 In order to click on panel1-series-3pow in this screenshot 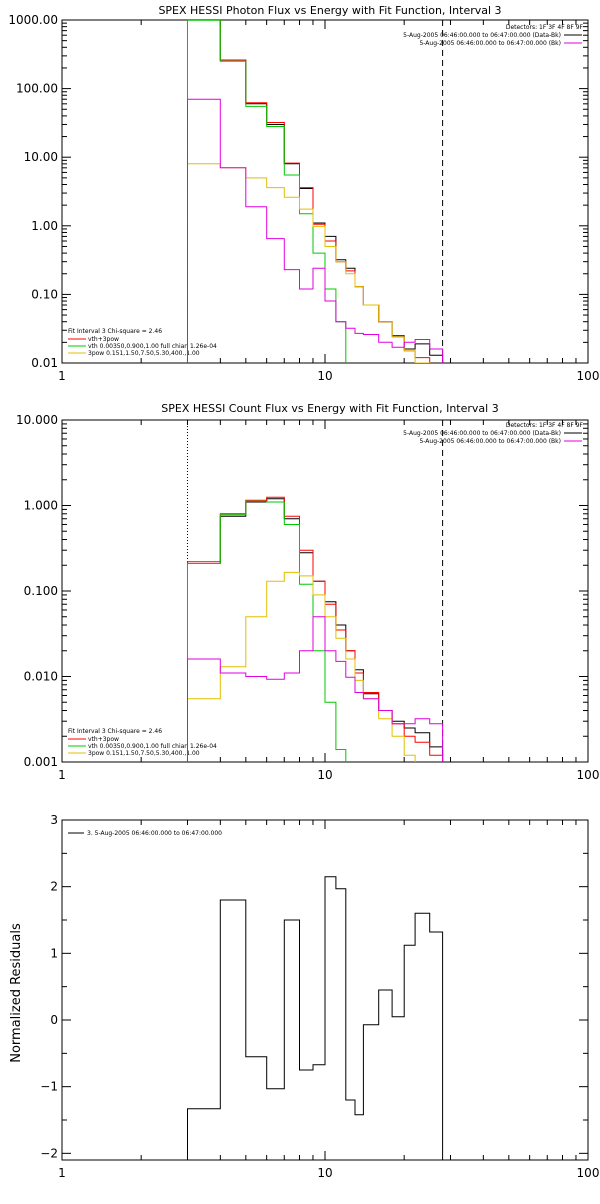, I will do `click(301, 666)`.